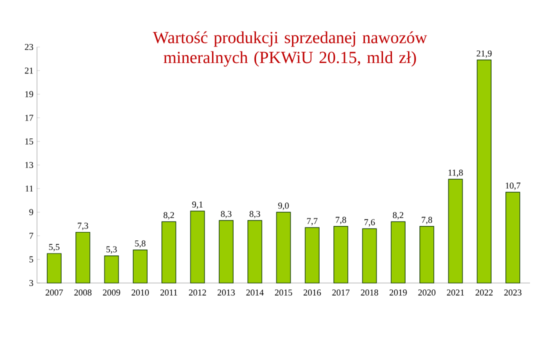 The image size is (544, 340). Describe the element at coordinates (369, 293) in the screenshot. I see `x-tick-label: 2018` at that location.